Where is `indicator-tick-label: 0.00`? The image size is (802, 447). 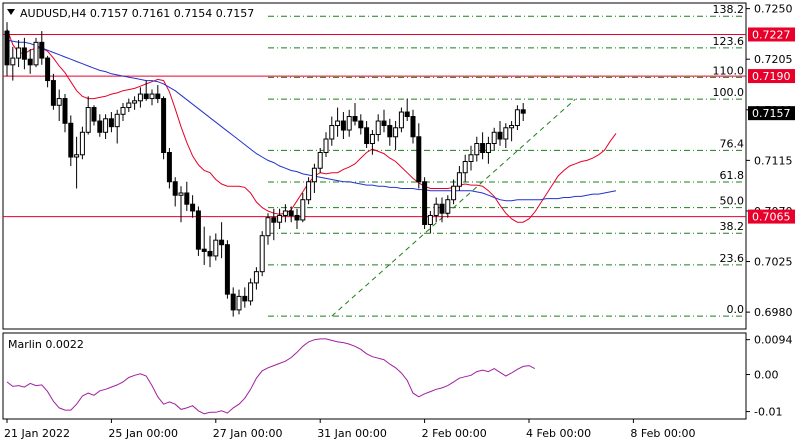 indicator-tick-label: 0.00 is located at coordinates (766, 375).